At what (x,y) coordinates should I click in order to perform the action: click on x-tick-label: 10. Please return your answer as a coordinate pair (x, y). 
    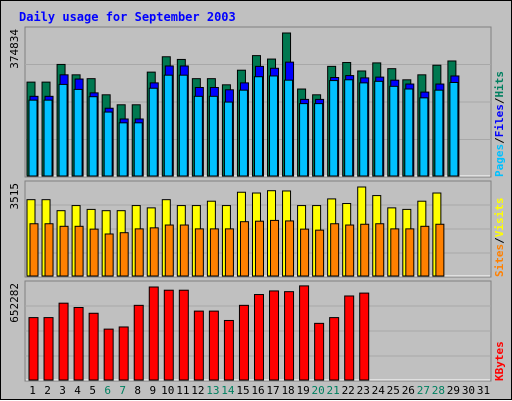
    Looking at the image, I should click on (167, 390).